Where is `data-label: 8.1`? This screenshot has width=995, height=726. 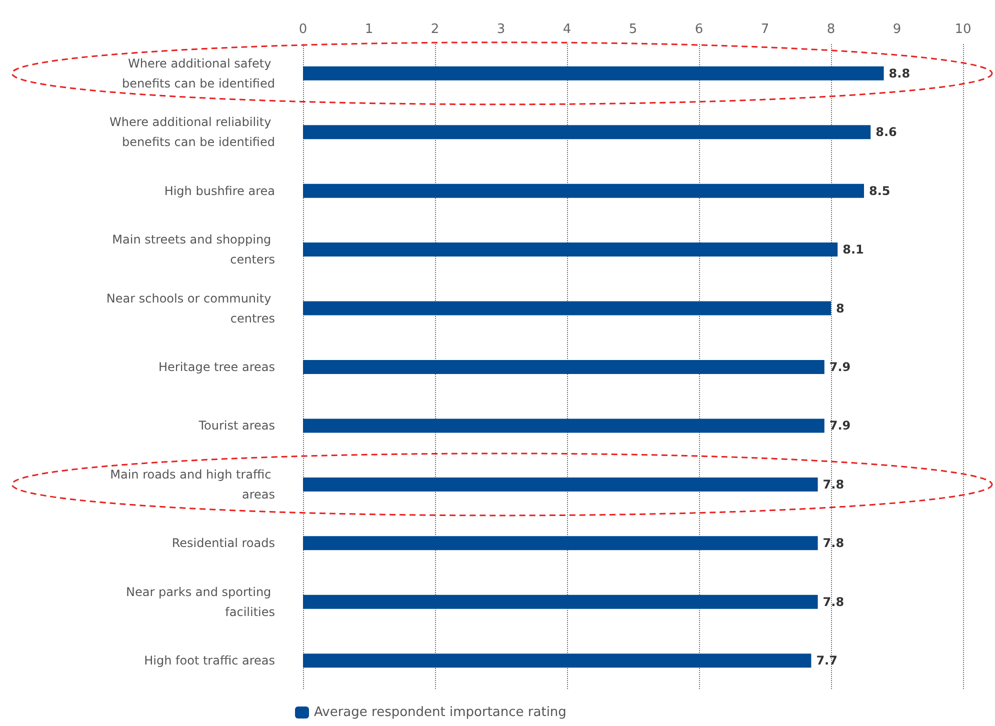 data-label: 8.1 is located at coordinates (853, 249).